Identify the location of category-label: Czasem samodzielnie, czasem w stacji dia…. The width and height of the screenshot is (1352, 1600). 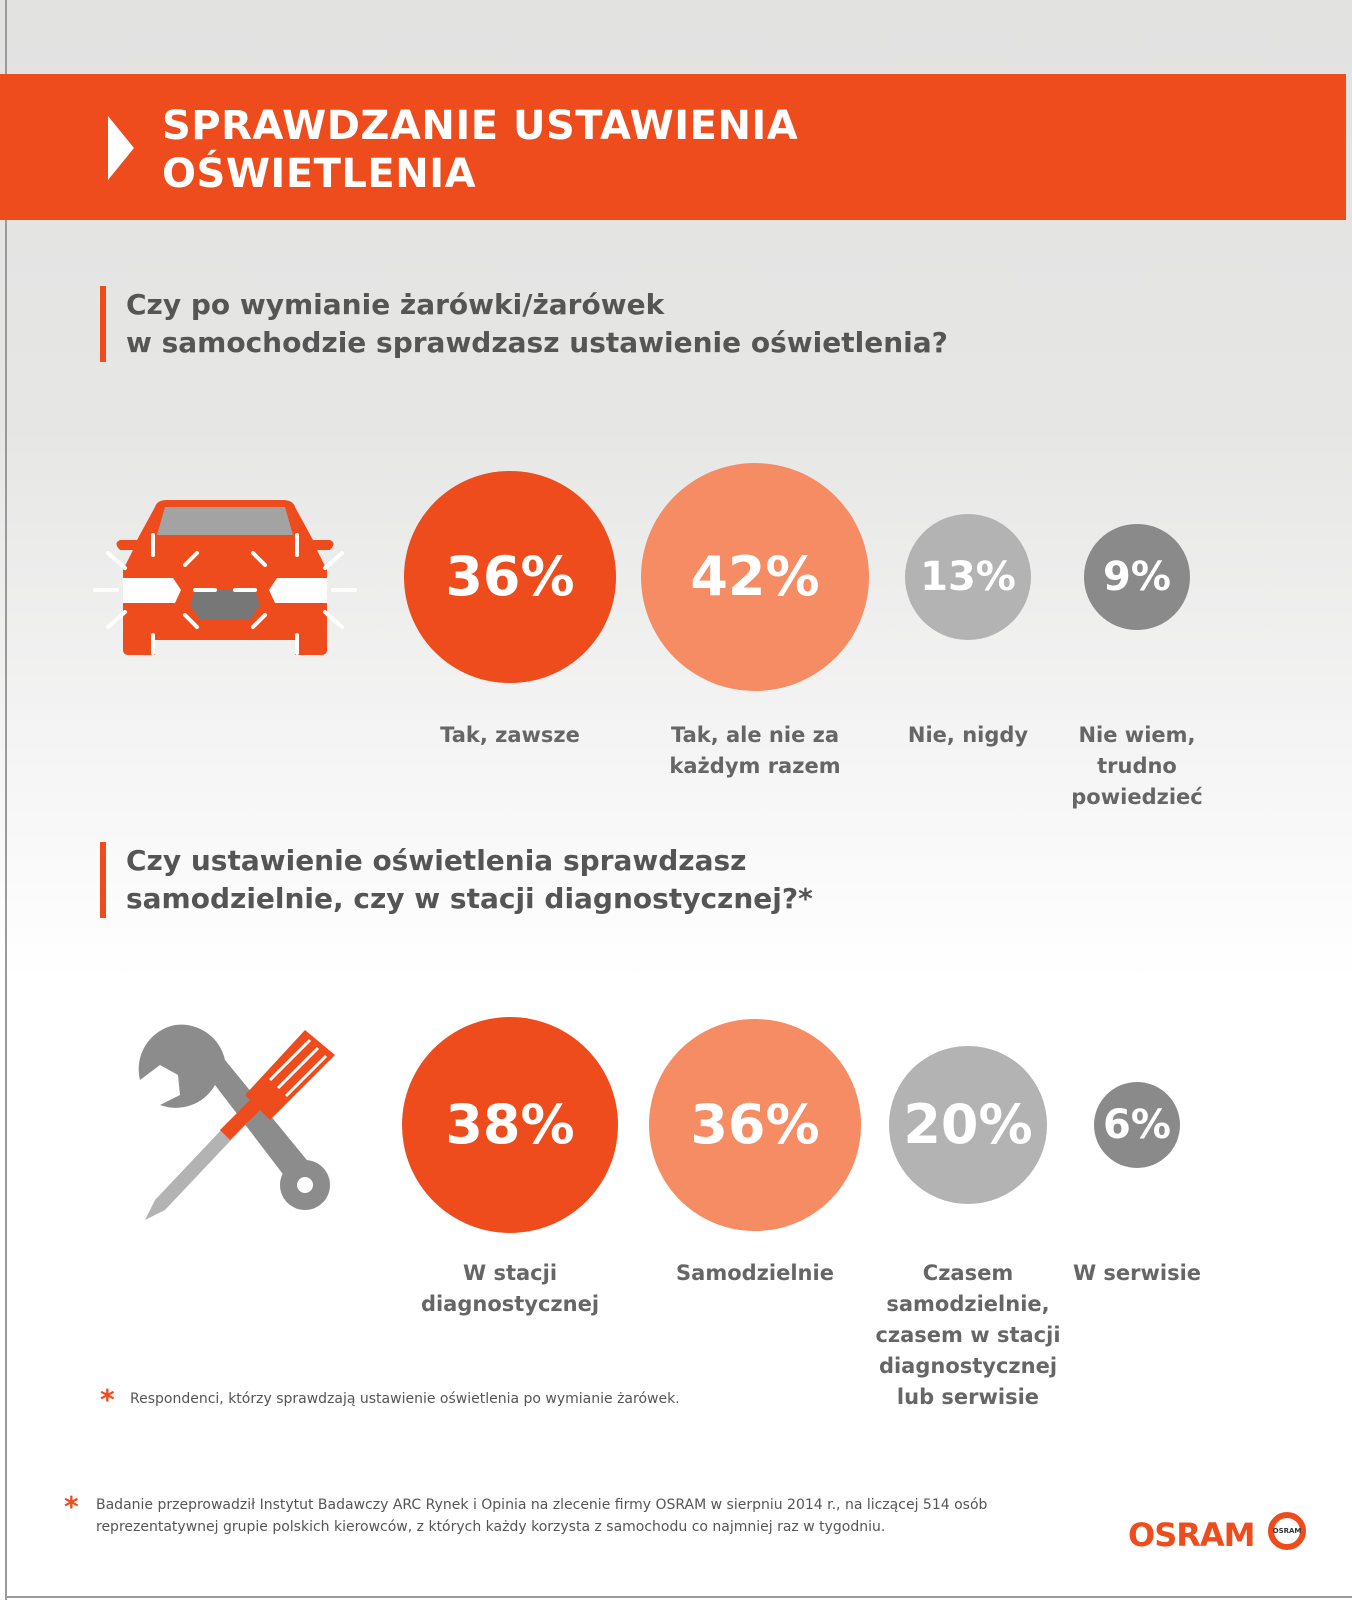
(968, 1335).